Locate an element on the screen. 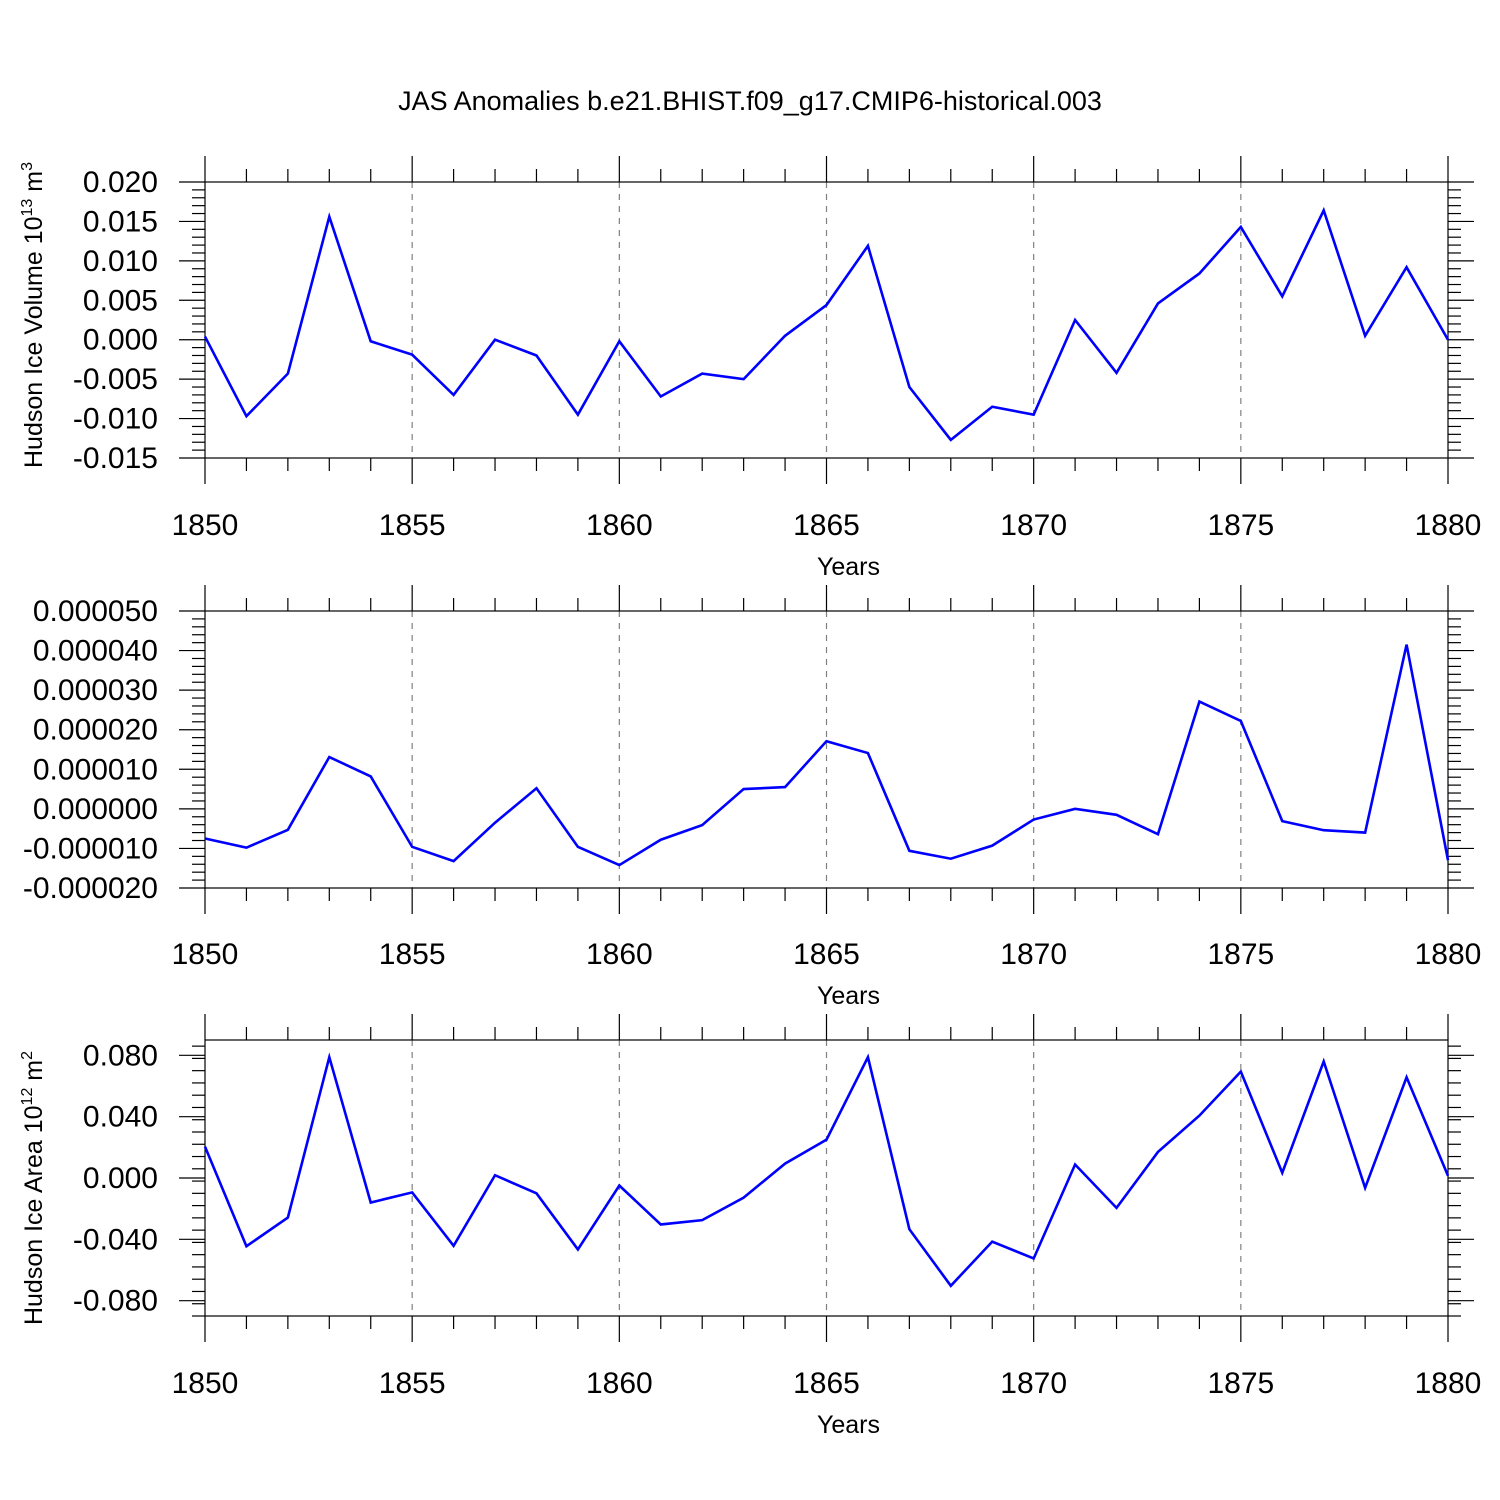  y-tick-label: 0.000050 is located at coordinates (95, 611).